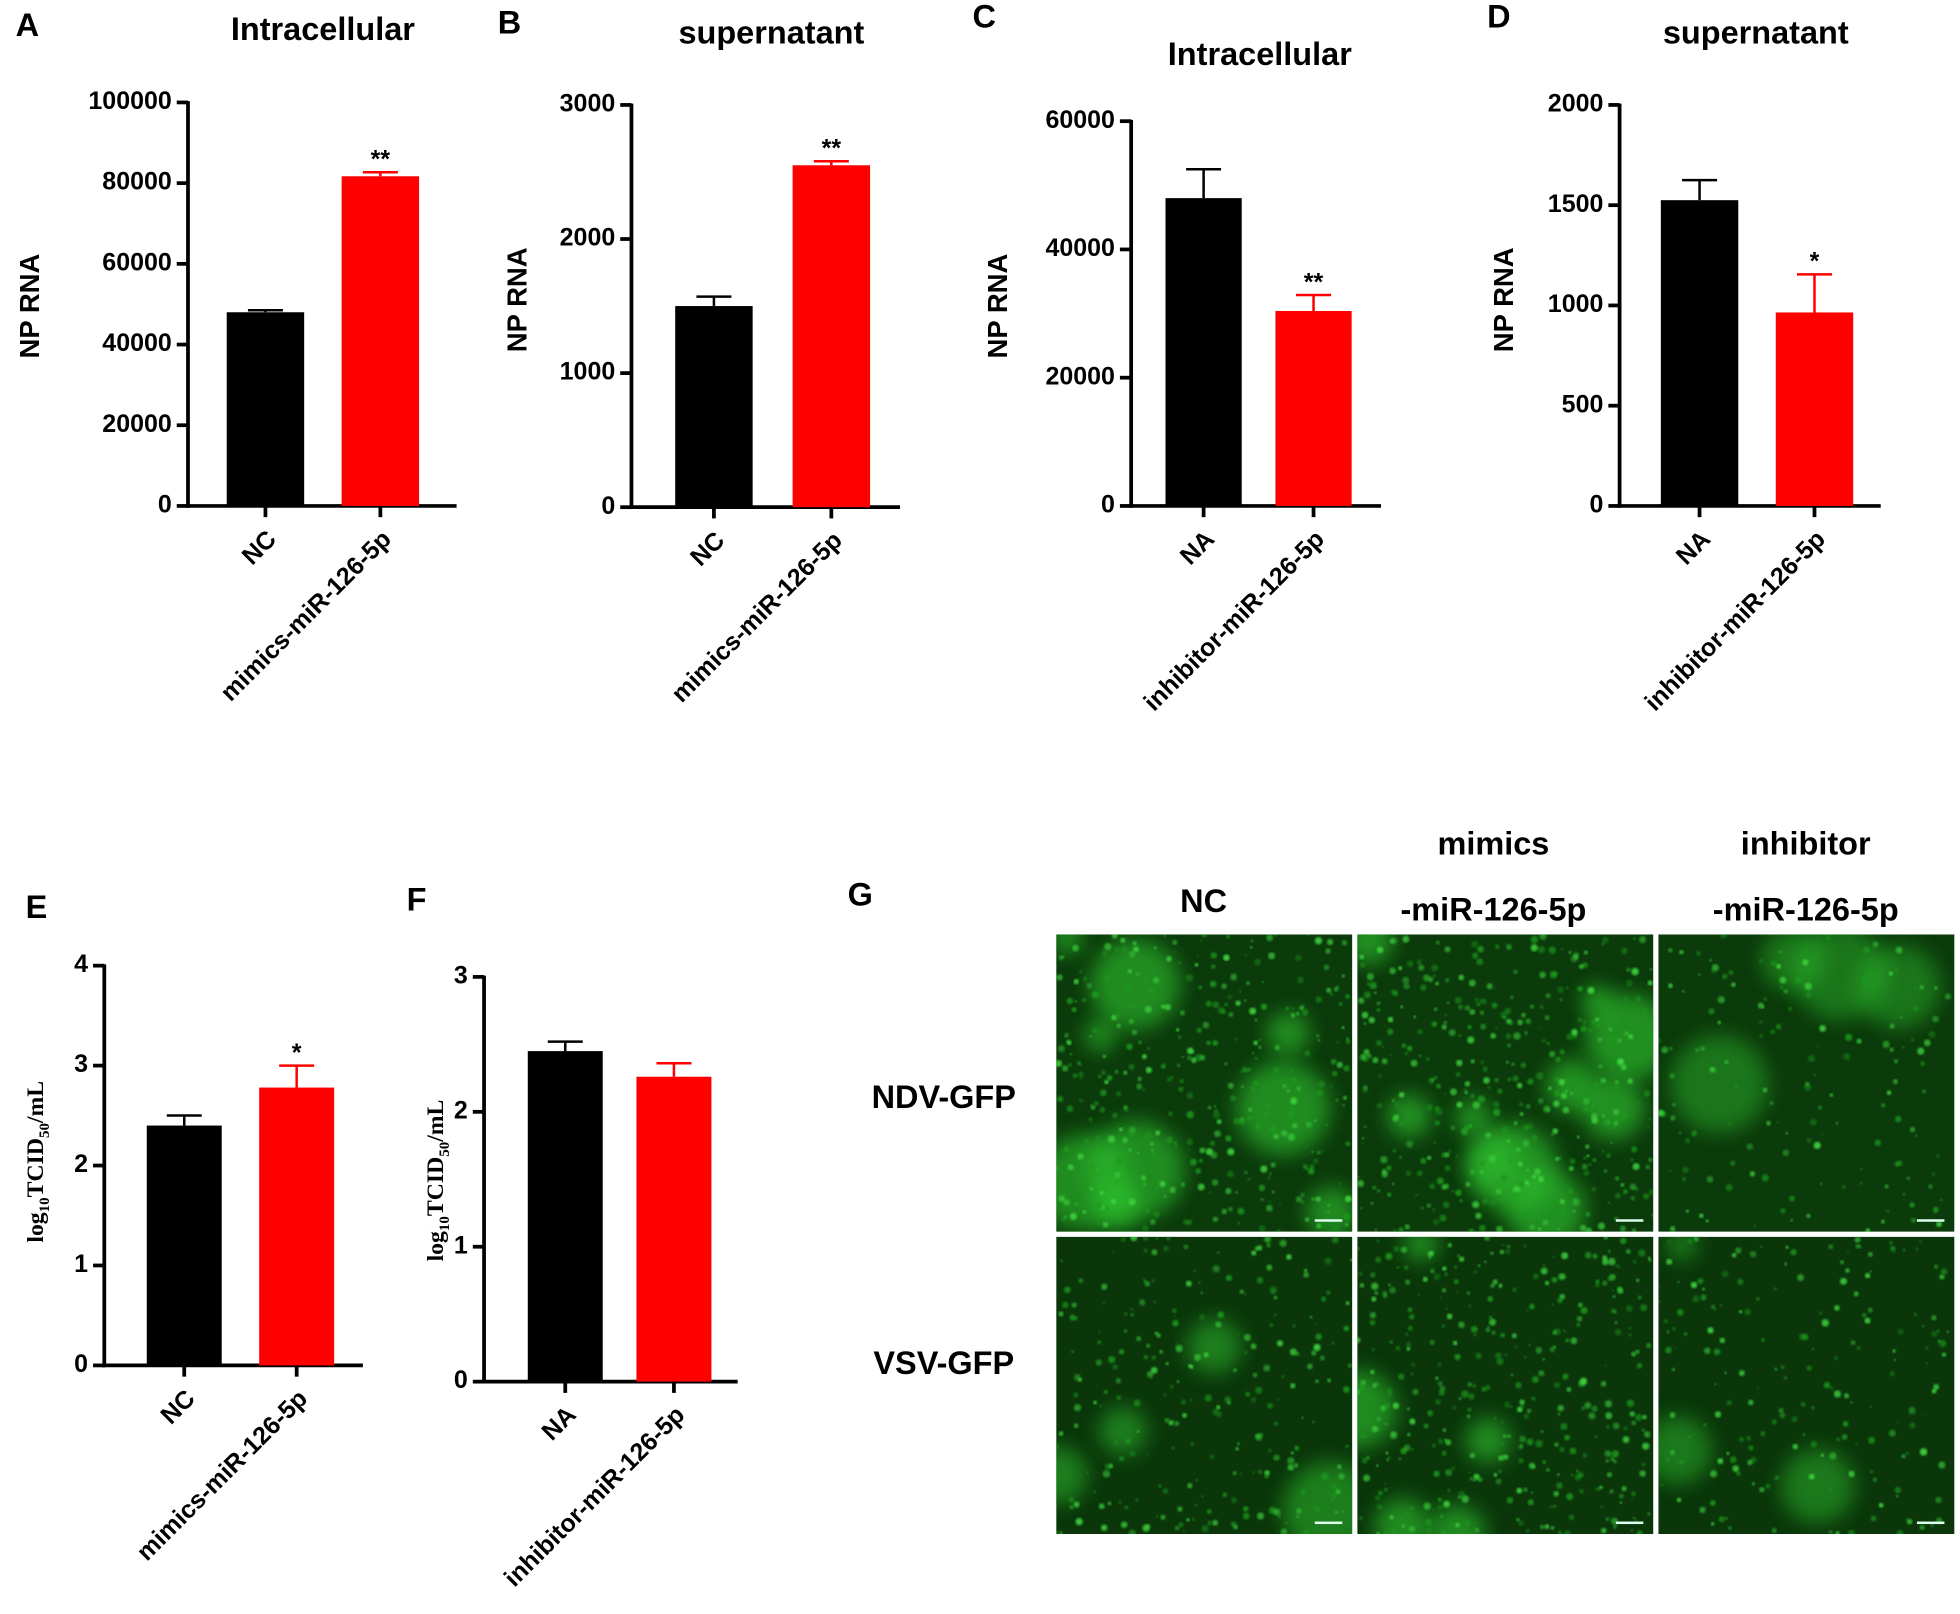 The image size is (1960, 1614). Describe the element at coordinates (1072, 1475) in the screenshot. I see `fluorescence-blob` at that location.